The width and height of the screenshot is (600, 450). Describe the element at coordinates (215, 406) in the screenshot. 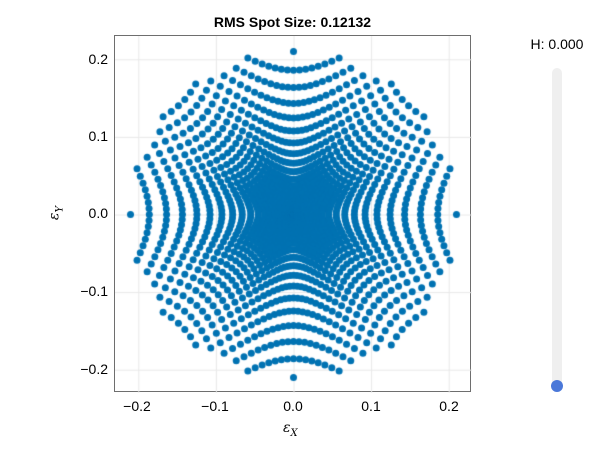

I see `x-tick-label: −0.1` at that location.